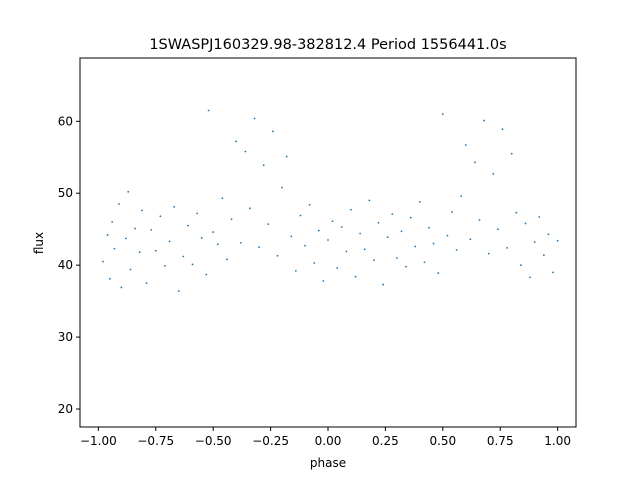 This screenshot has width=640, height=480. Describe the element at coordinates (270, 441) in the screenshot. I see `x-tick-label: −0.25` at that location.